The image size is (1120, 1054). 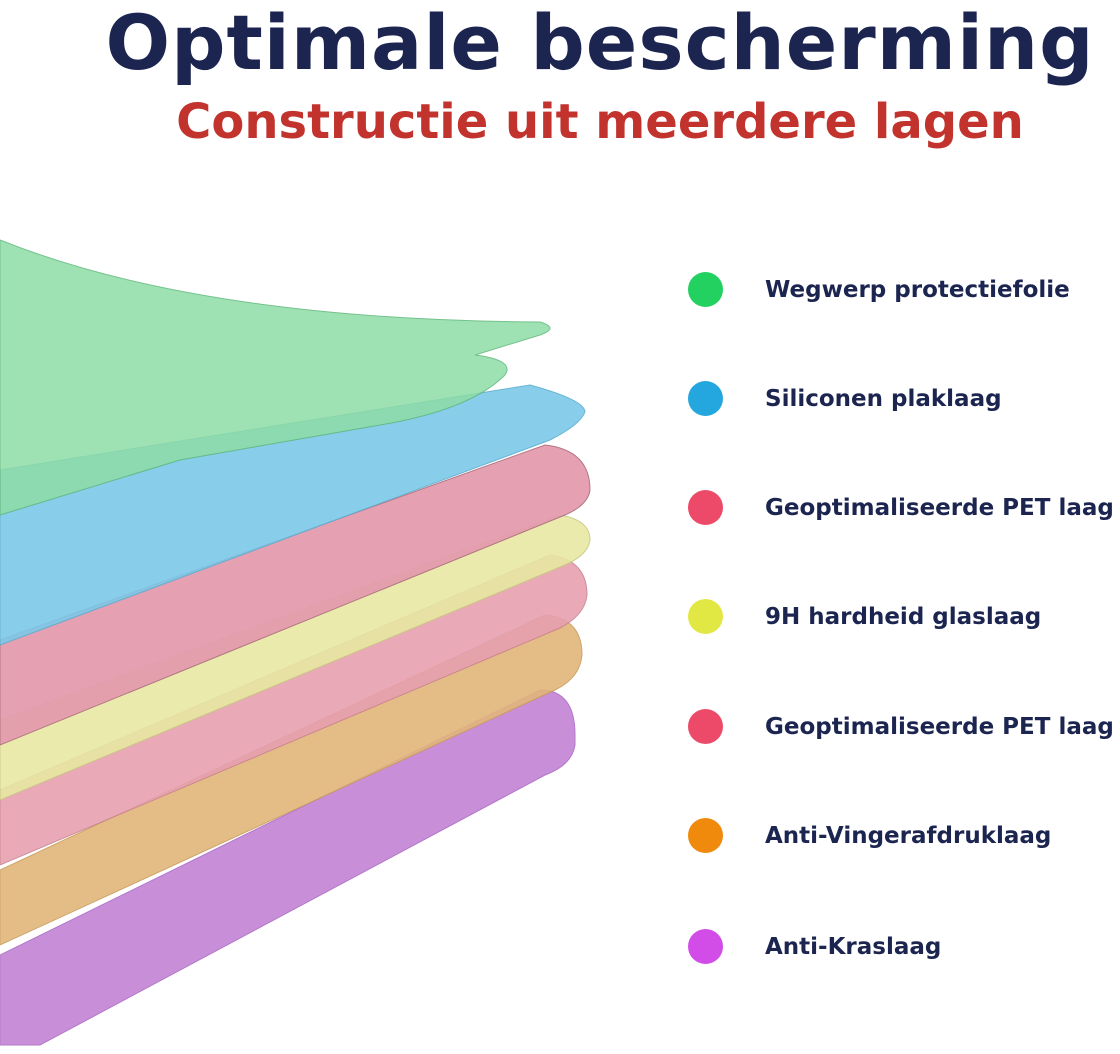 What do you see at coordinates (705, 946) in the screenshot?
I see `purple-dot-icon` at bounding box center [705, 946].